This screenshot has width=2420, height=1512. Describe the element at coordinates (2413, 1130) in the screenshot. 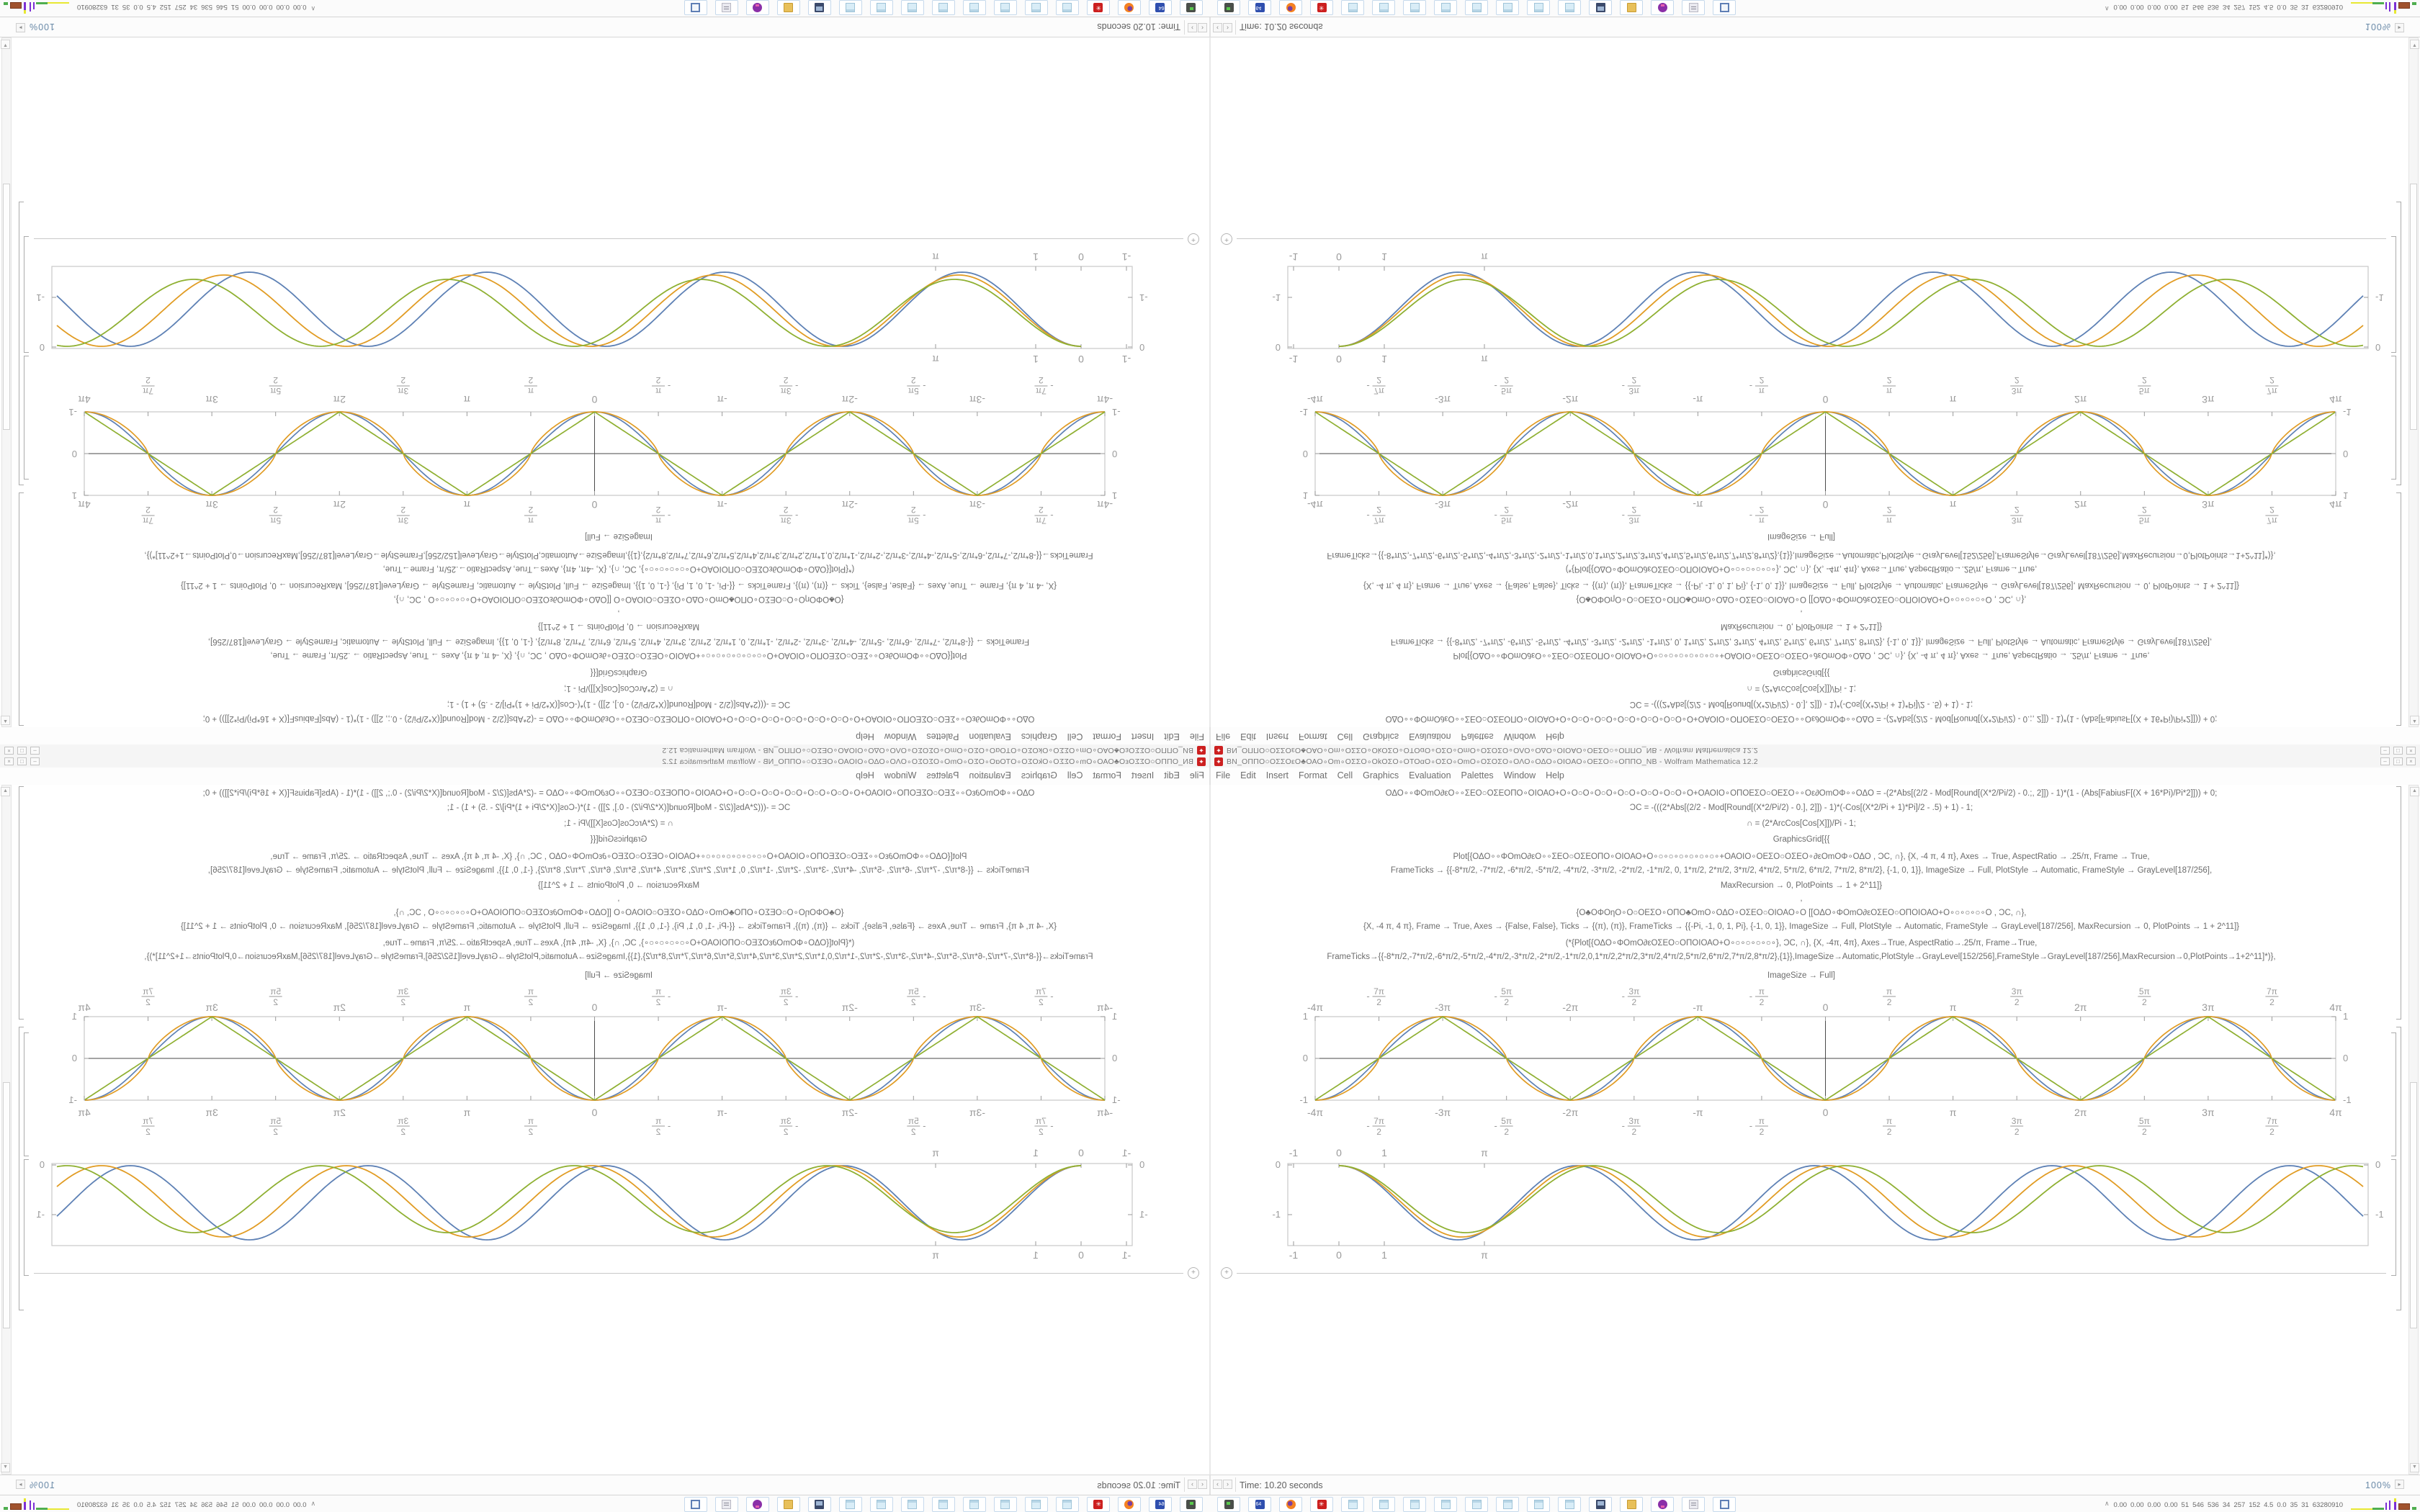

I see `vertical-scrollbar: ▲ ▼` at that location.